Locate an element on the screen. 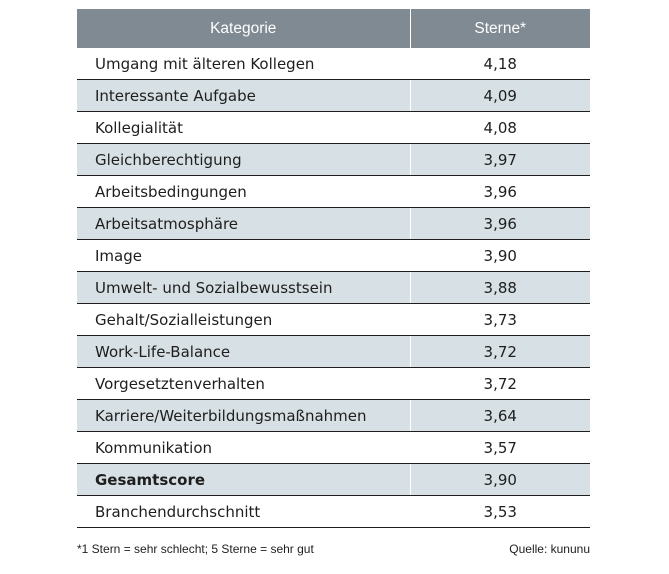 The image size is (669, 574). category-cell: Work-Life-Balance is located at coordinates (243, 352).